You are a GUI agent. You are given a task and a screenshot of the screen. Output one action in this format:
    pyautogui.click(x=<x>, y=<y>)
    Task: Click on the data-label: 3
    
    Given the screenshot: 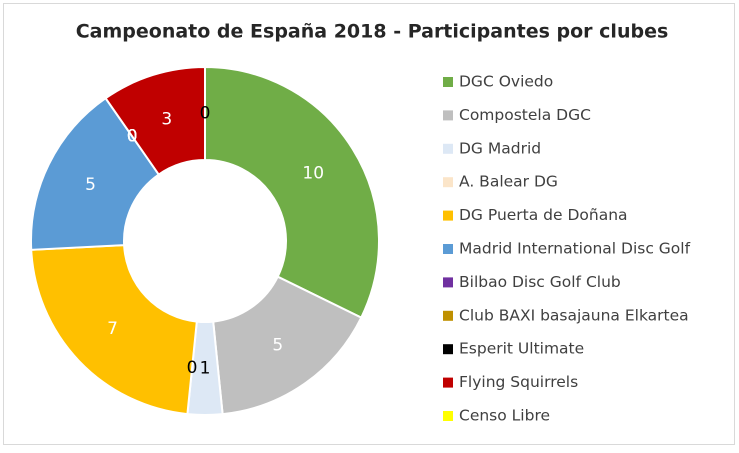 What is the action you would take?
    pyautogui.click(x=166, y=119)
    